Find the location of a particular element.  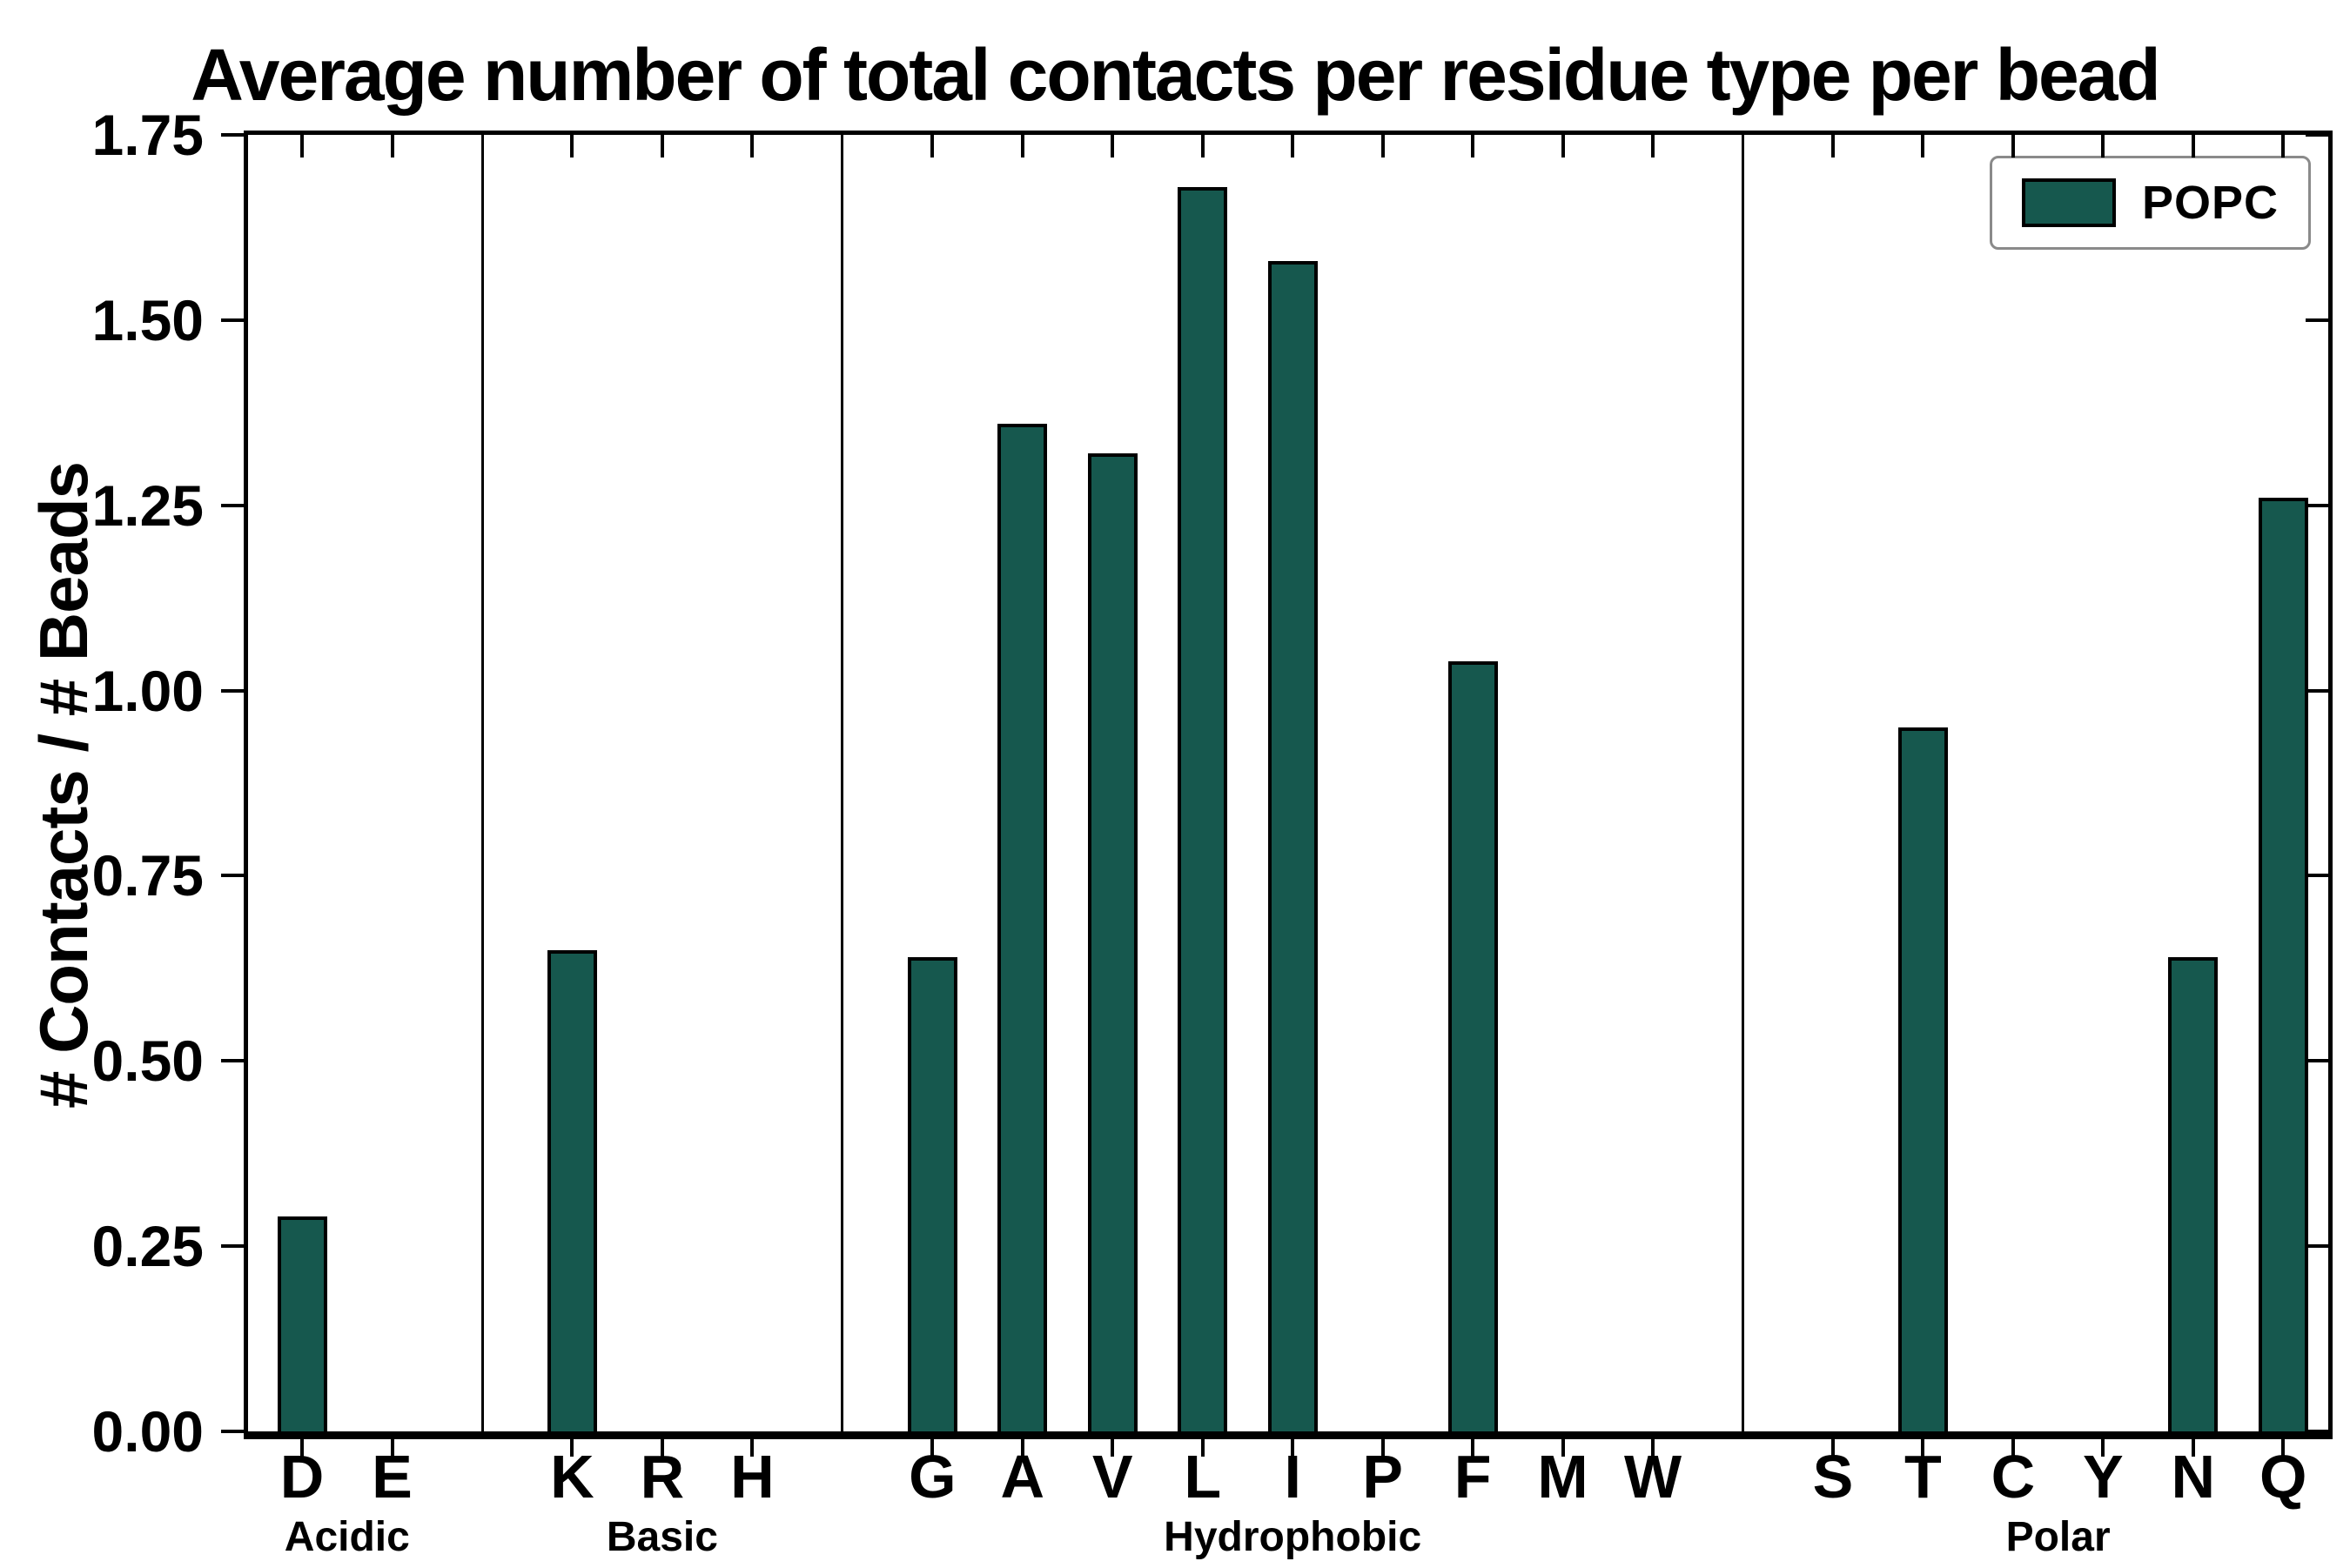

y-tick-label: 0.75 is located at coordinates (148, 875).